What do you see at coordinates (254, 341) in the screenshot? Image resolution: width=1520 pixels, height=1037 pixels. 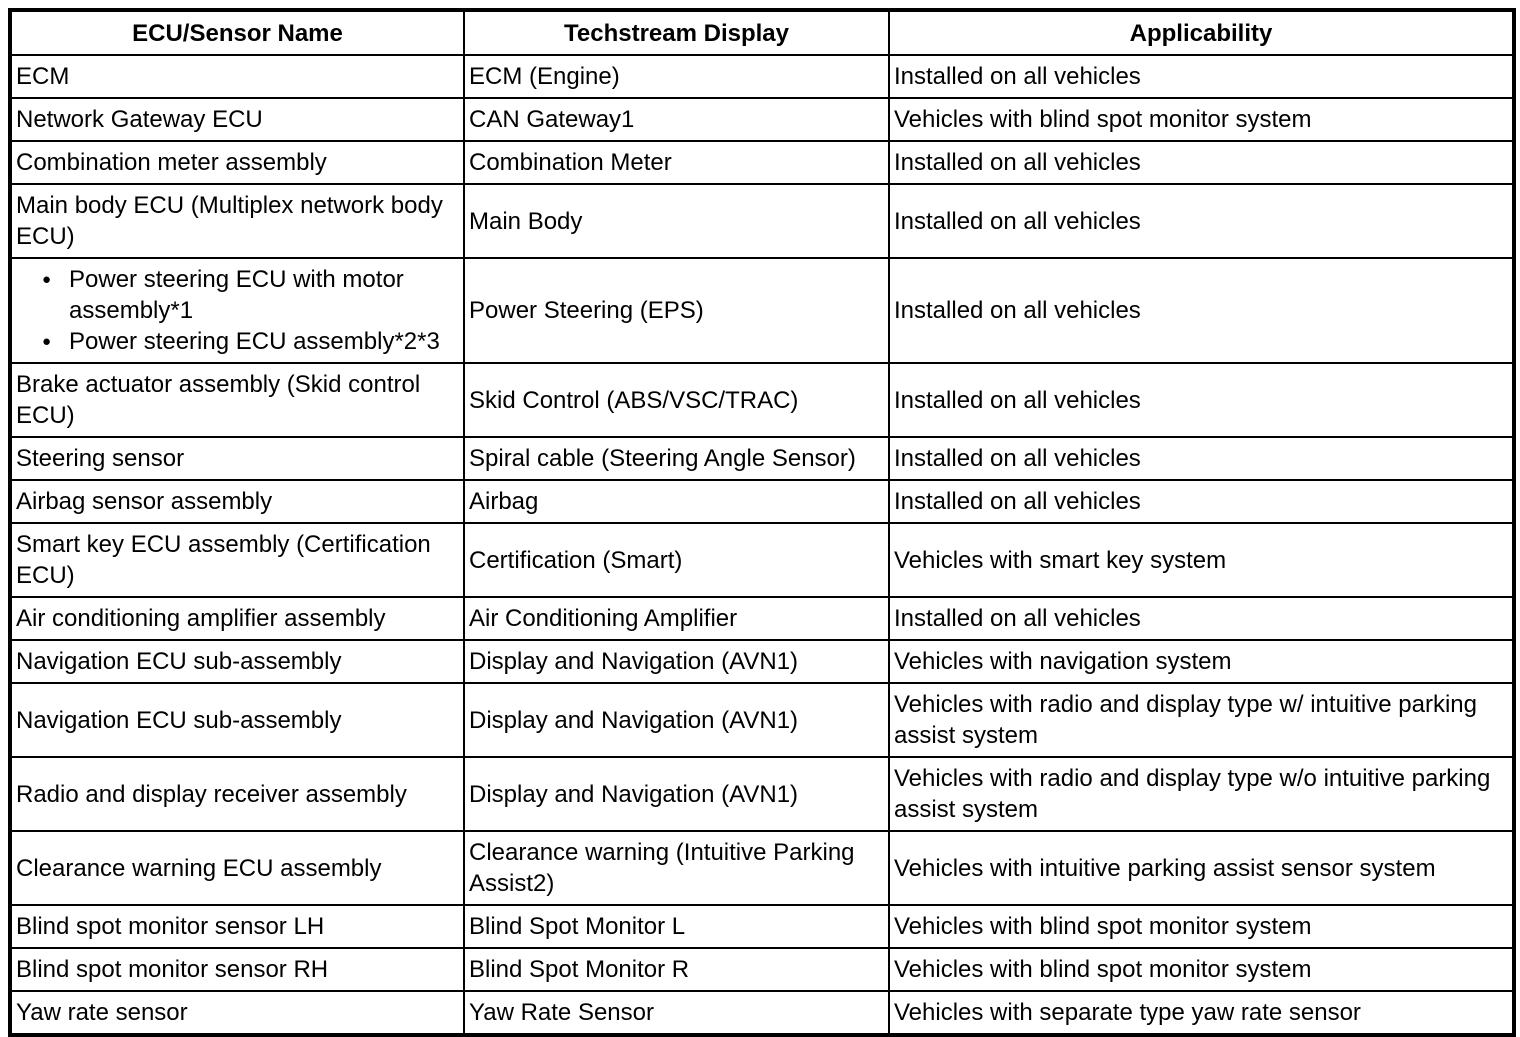 I see `bullet-item-label: Power steering ECU assembly*2*3` at bounding box center [254, 341].